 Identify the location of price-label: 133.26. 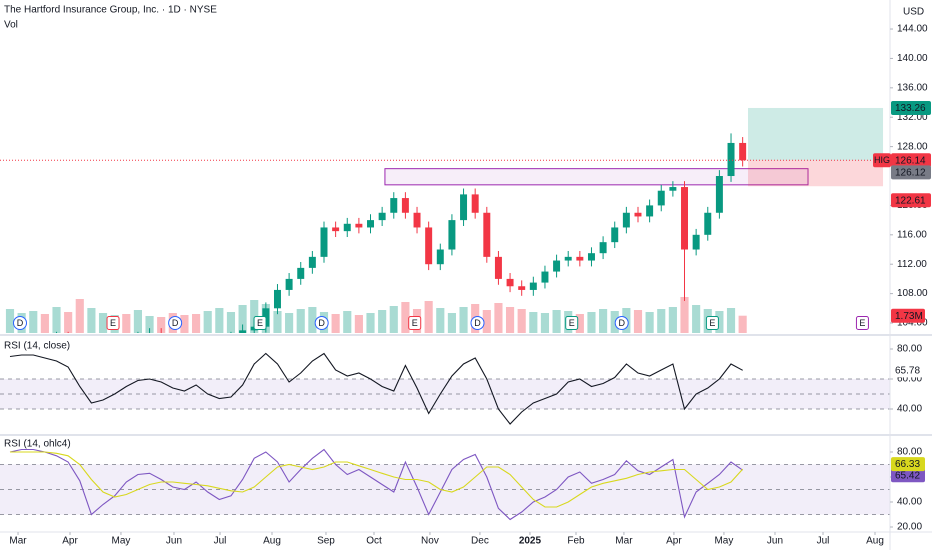
(910, 108).